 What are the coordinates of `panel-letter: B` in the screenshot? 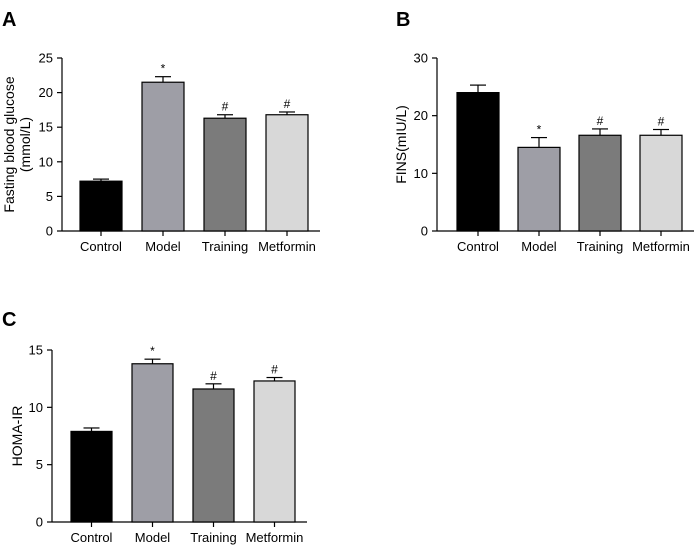 It's located at (403, 20).